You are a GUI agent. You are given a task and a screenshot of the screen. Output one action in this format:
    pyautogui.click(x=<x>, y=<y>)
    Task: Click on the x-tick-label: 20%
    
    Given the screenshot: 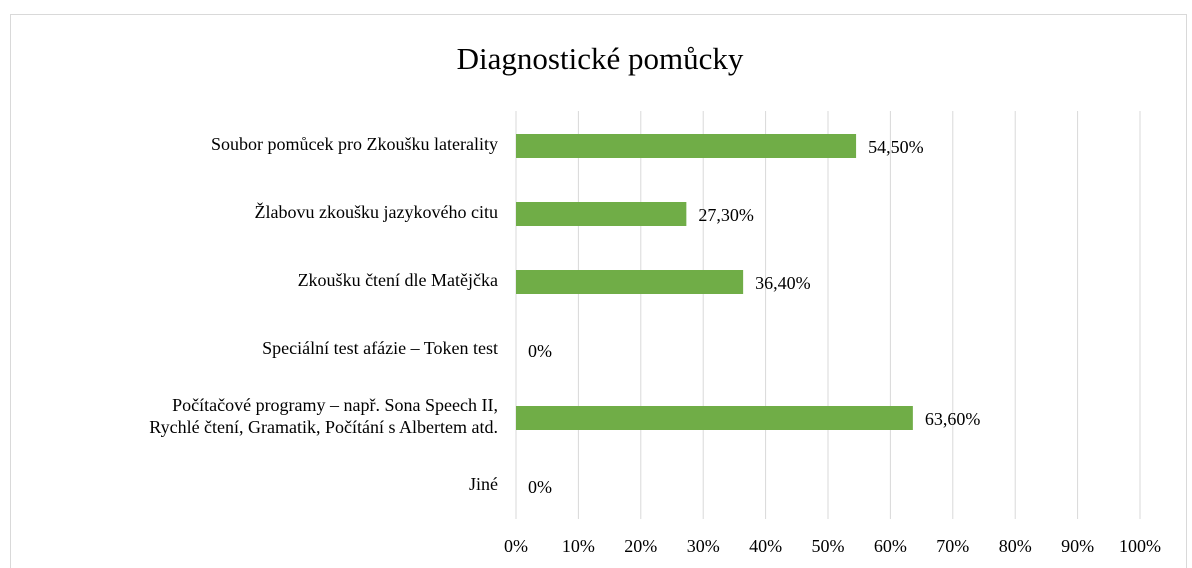 What is the action you would take?
    pyautogui.click(x=640, y=546)
    